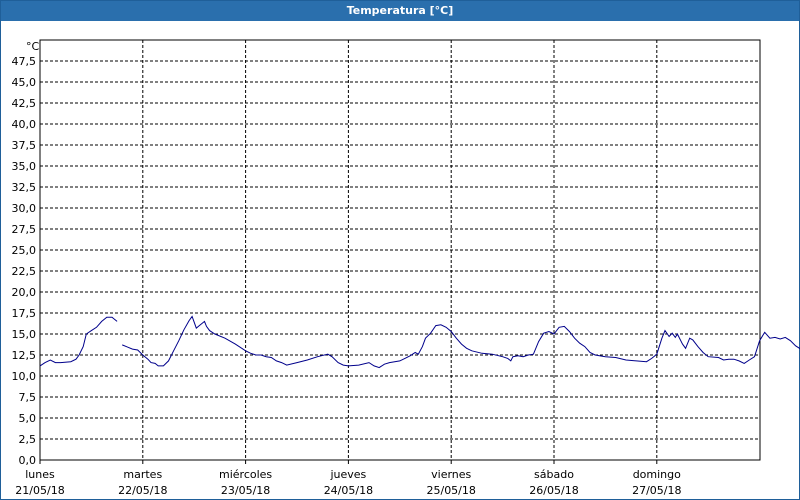  Describe the element at coordinates (553, 490) in the screenshot. I see `x-tick-date: 26/05/18` at that location.